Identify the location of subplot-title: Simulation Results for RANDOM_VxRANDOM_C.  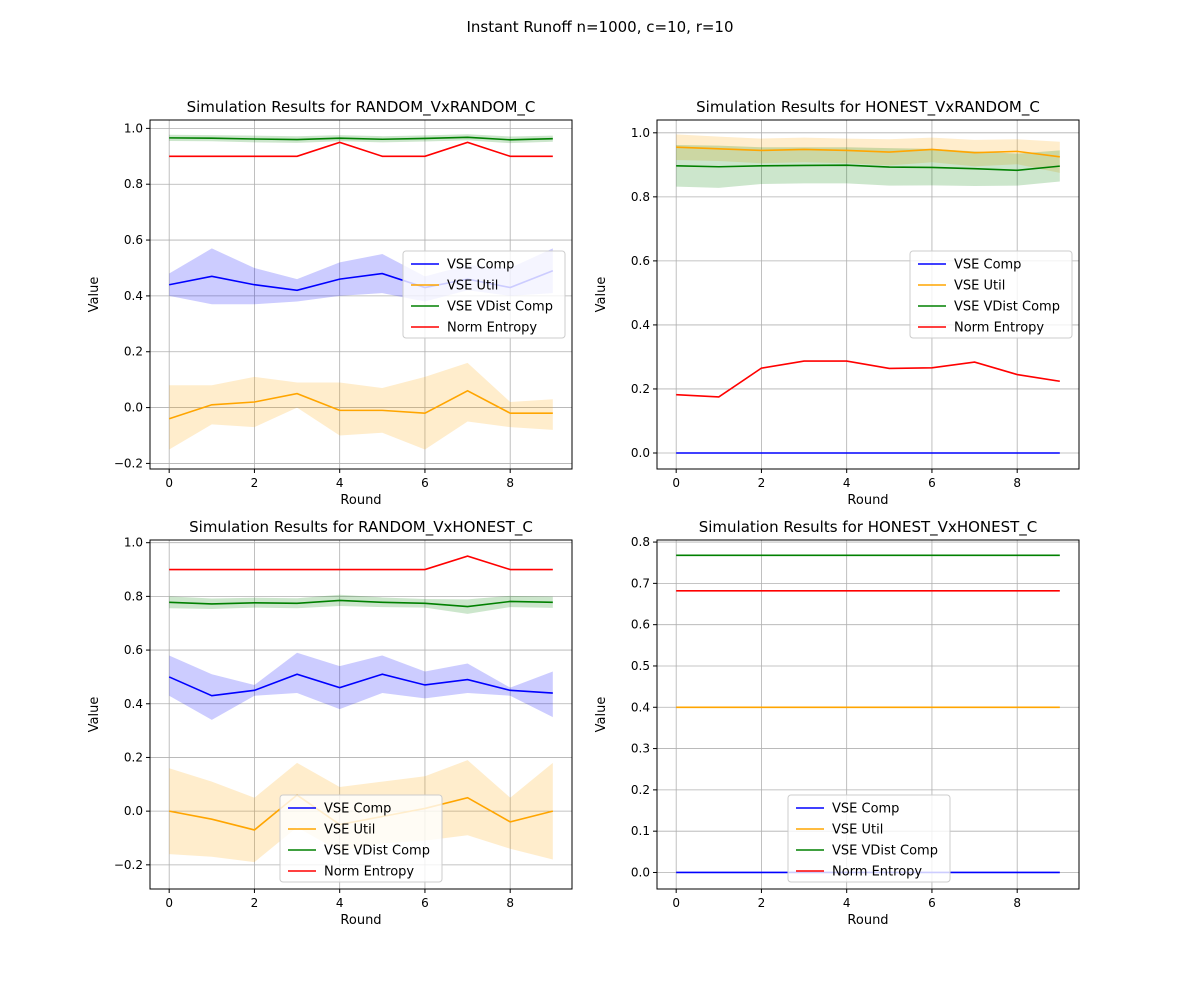
(361, 107).